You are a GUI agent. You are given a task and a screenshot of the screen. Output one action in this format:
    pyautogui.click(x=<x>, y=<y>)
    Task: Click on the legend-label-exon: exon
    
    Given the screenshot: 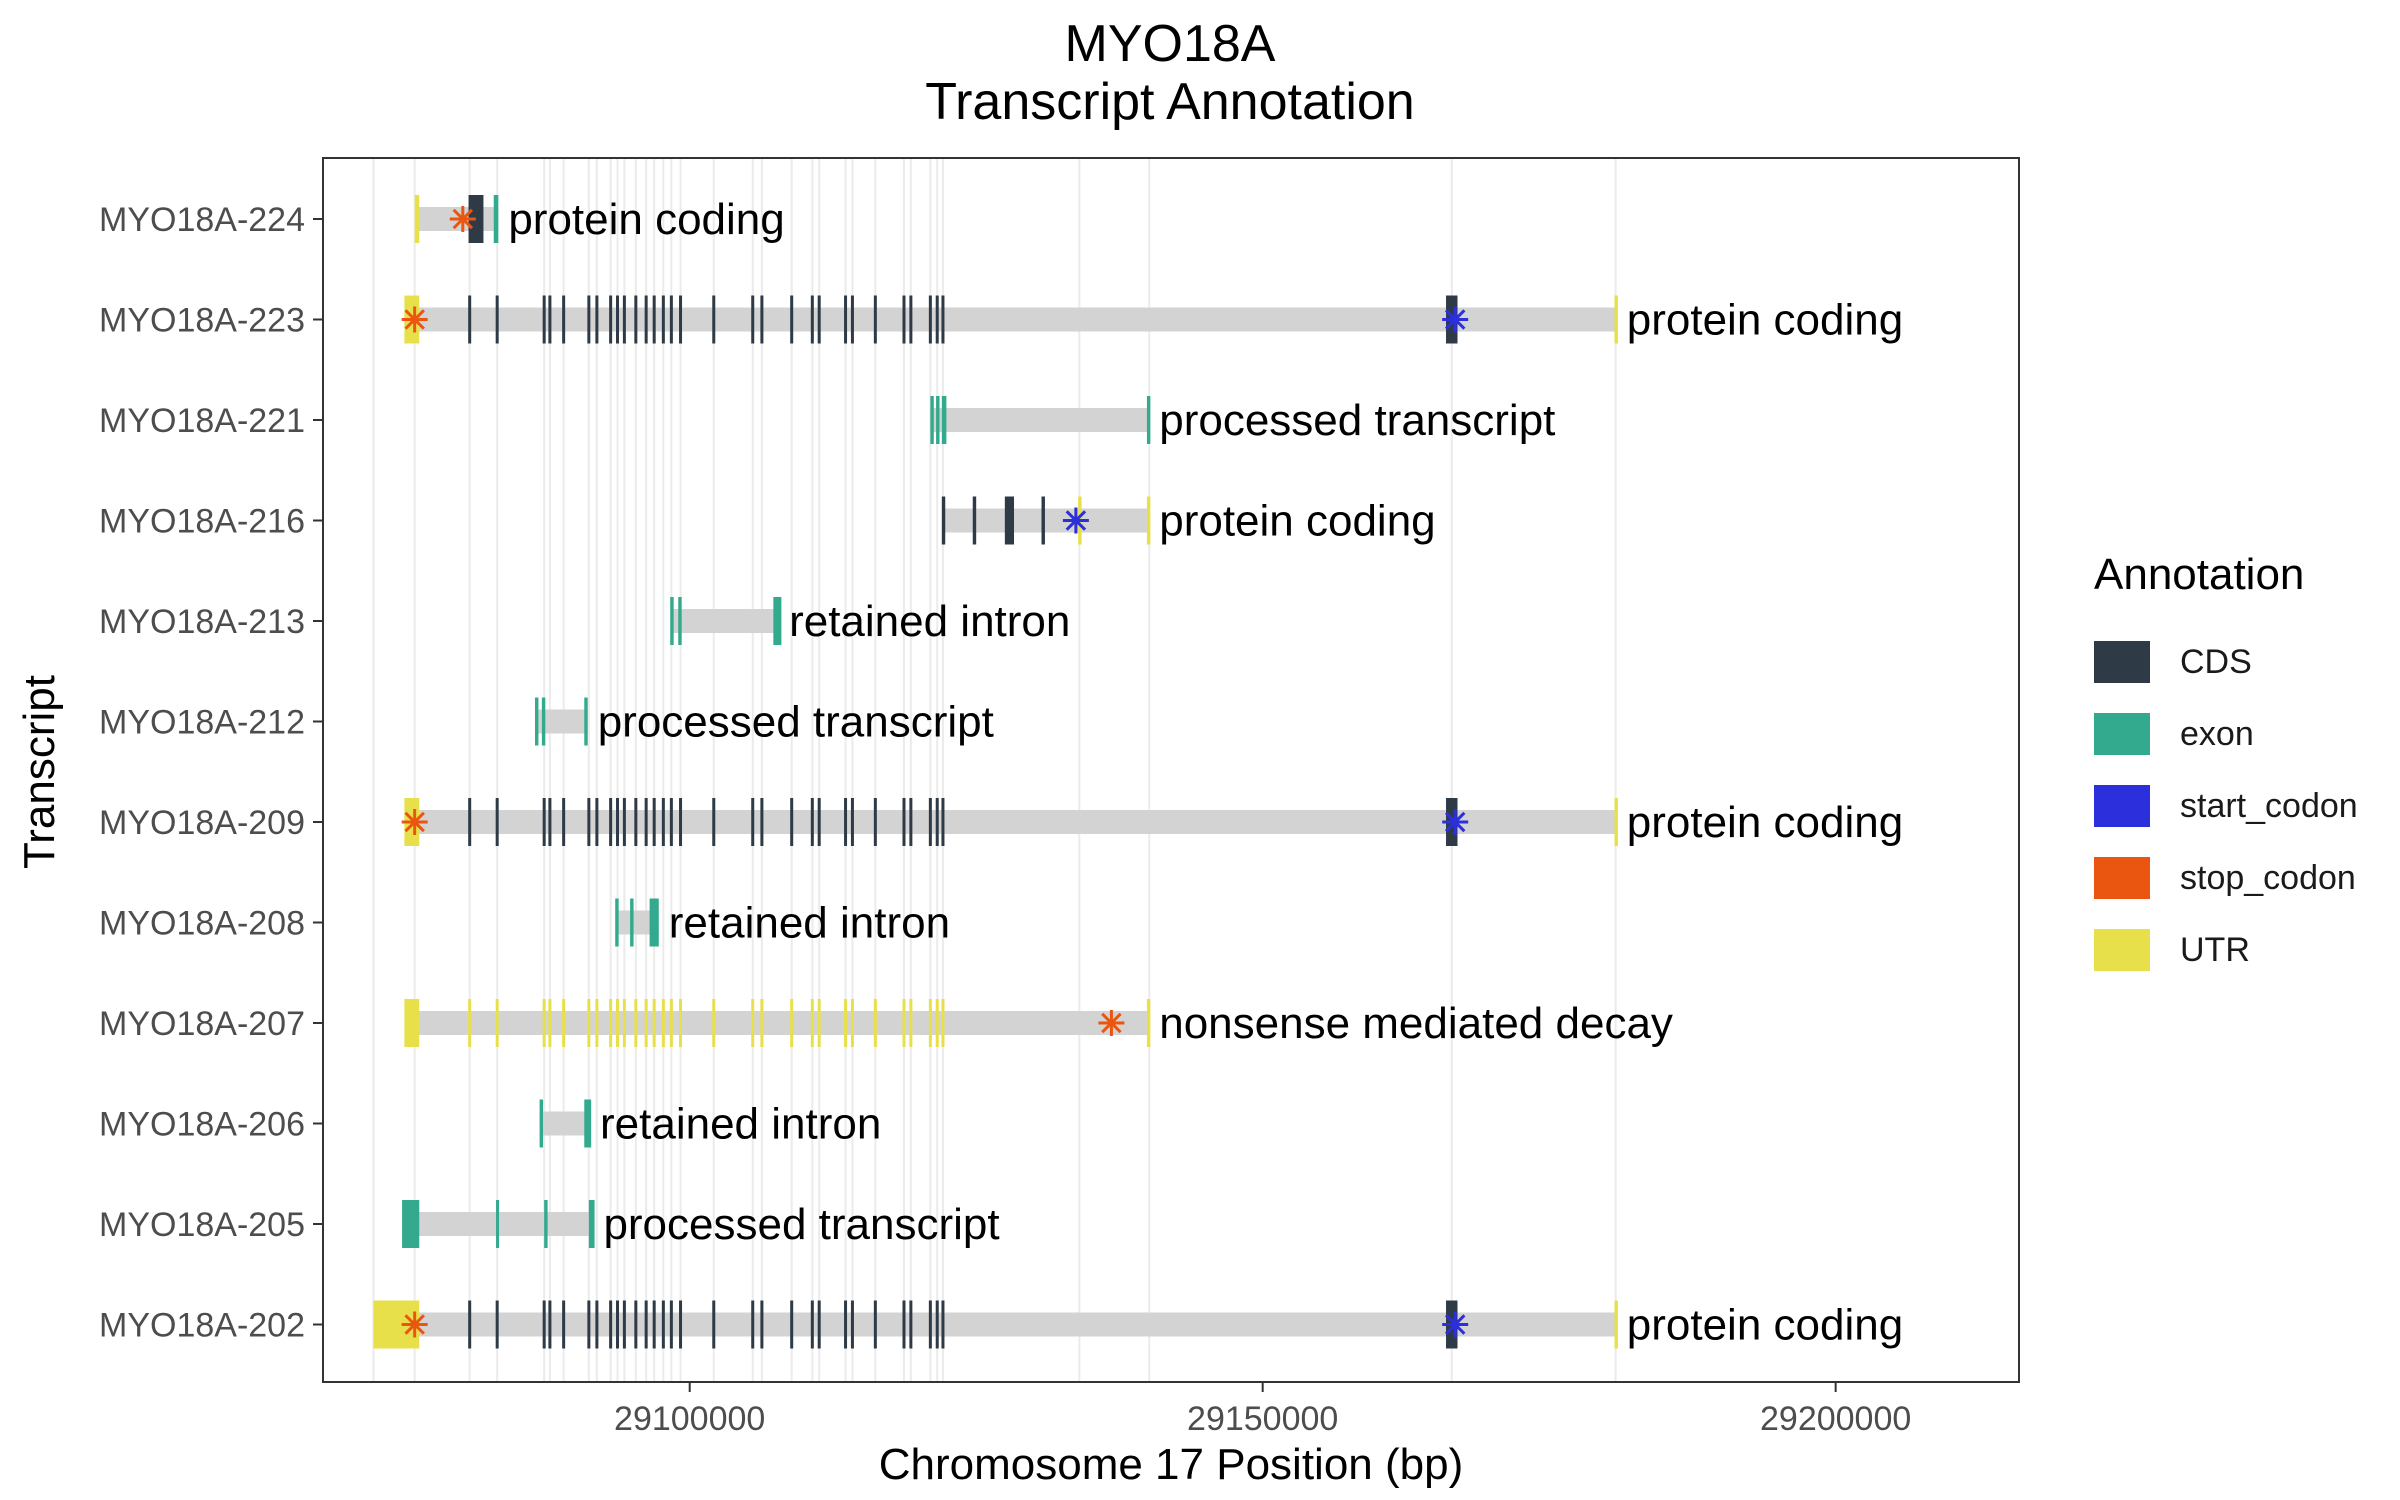 What is the action you would take?
    pyautogui.click(x=2217, y=733)
    